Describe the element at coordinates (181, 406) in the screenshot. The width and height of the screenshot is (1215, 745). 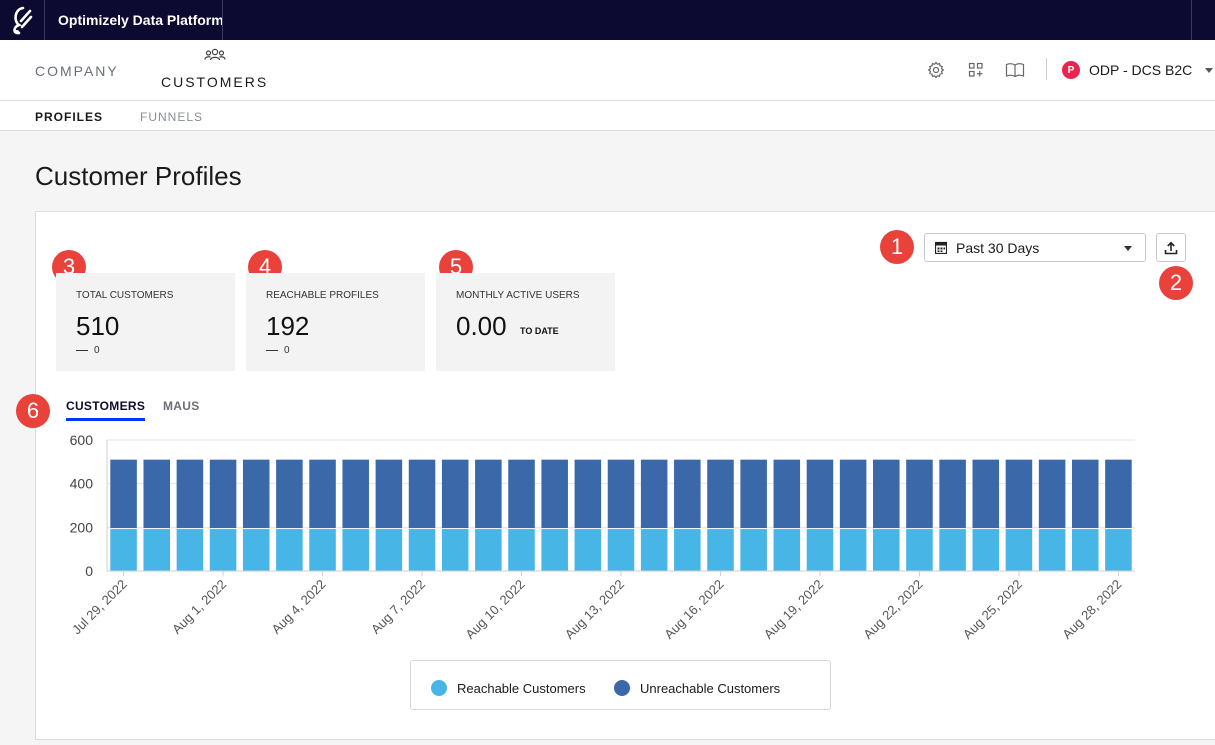
I see `tab-maus-chart: MAUS` at that location.